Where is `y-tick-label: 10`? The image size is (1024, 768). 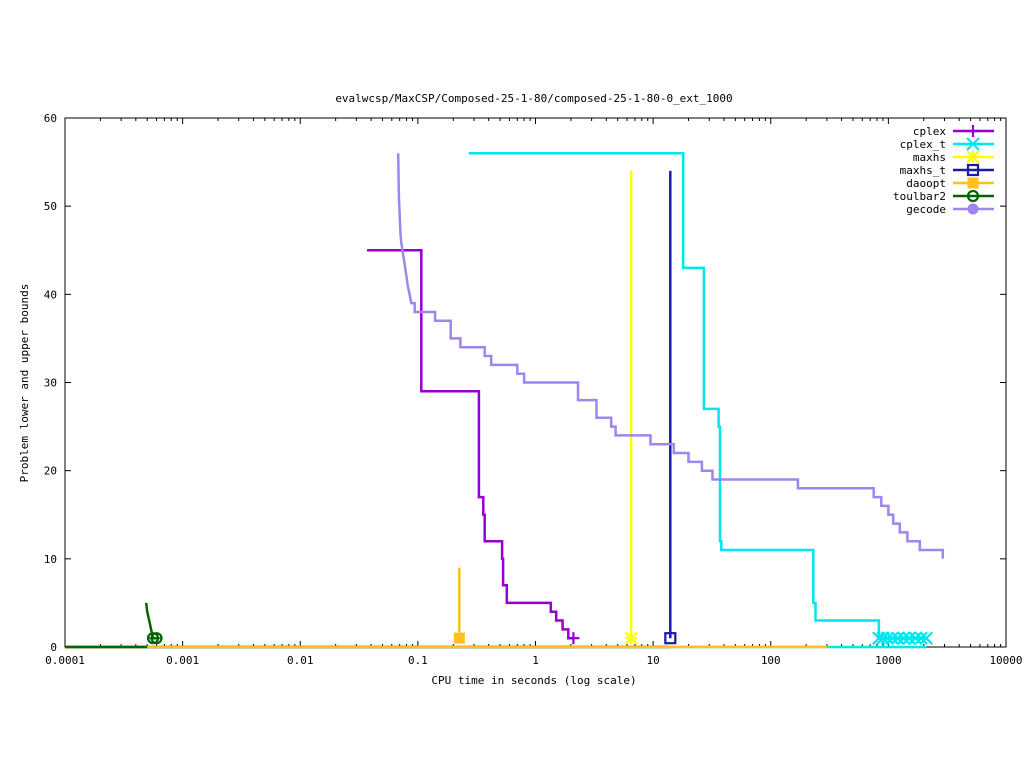 y-tick-label: 10 is located at coordinates (50, 559).